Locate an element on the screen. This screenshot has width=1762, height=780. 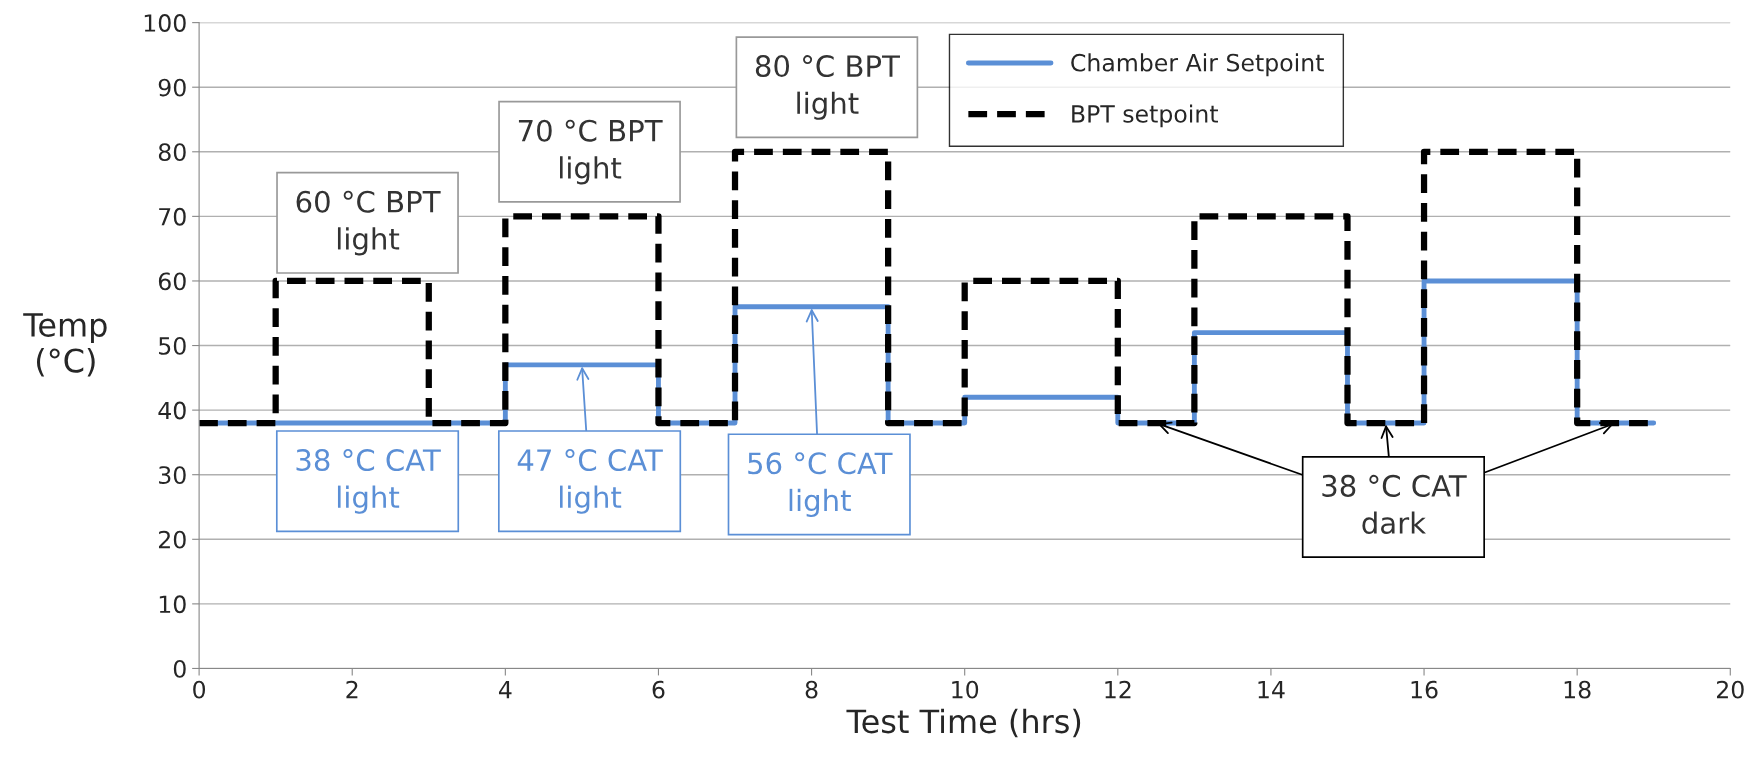
x-tick-label: 18 is located at coordinates (1577, 689).